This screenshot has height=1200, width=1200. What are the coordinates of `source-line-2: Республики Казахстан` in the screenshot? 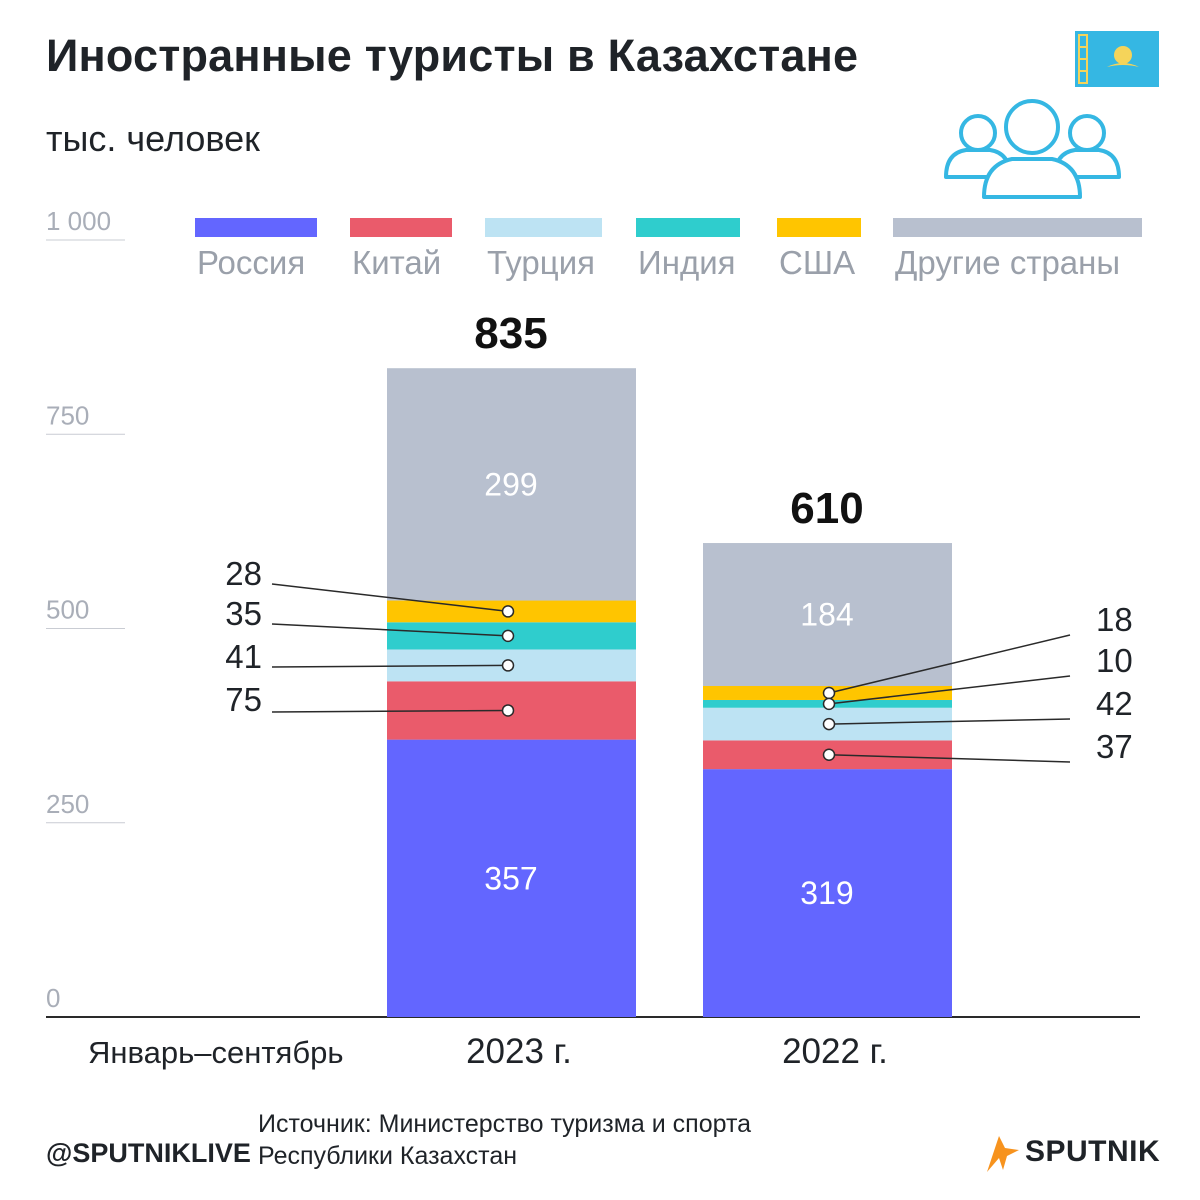 It's located at (388, 1156).